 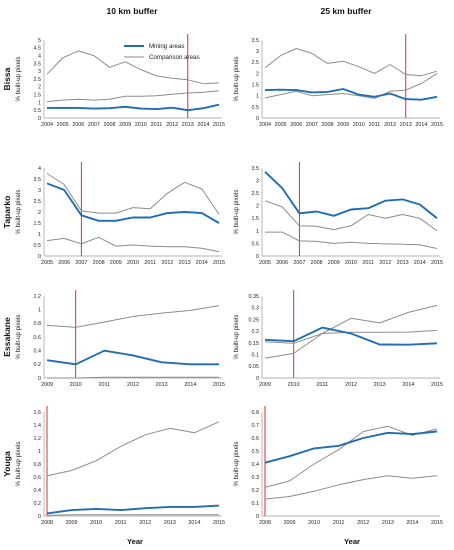 What do you see at coordinates (157, 125) in the screenshot?
I see `x-tick-label: 2011` at bounding box center [157, 125].